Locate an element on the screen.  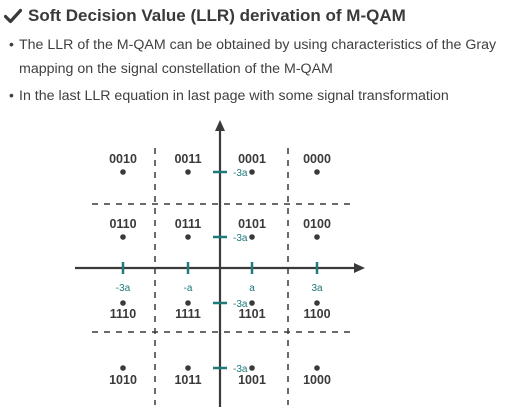
symbol-bit-label: 0101 is located at coordinates (252, 224).